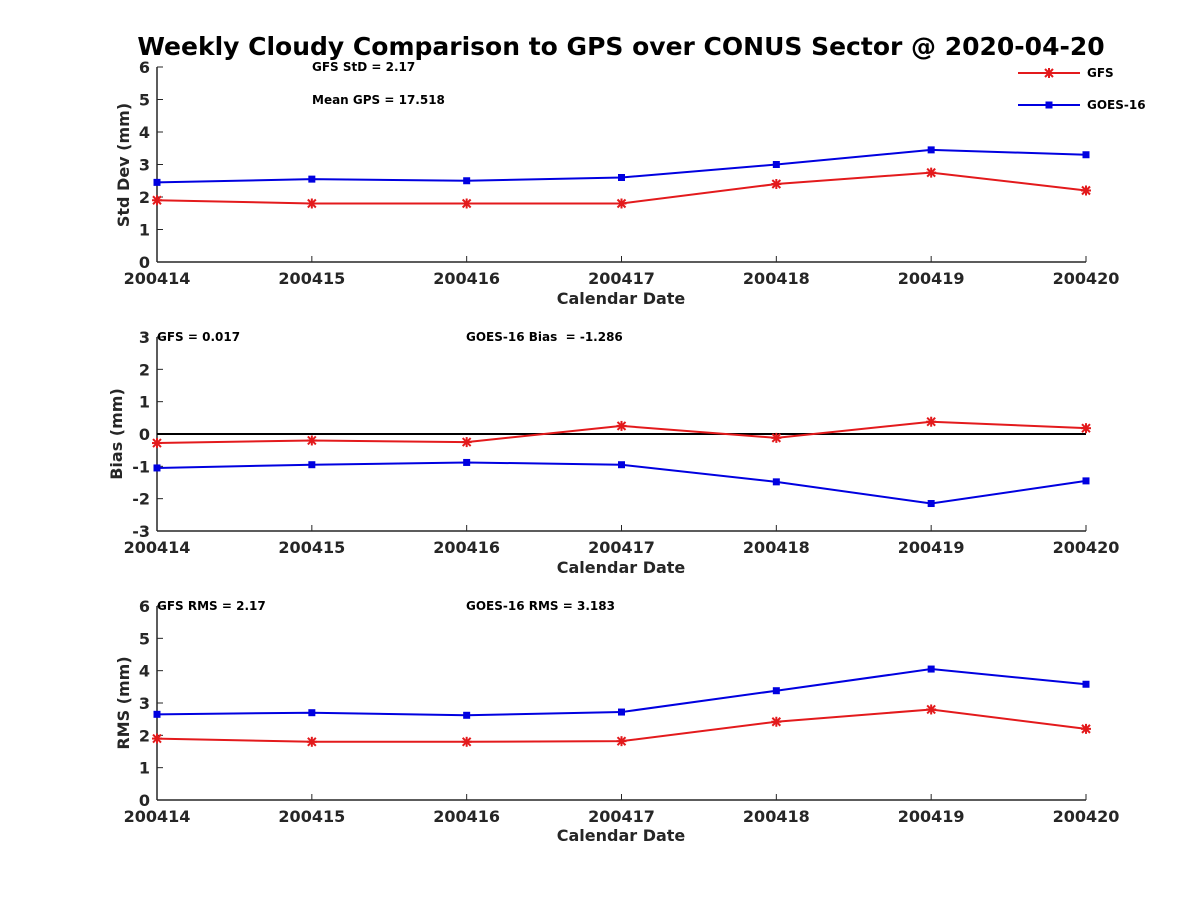 Image resolution: width=1200 pixels, height=900 pixels. What do you see at coordinates (1100, 73) in the screenshot?
I see `legend-gfs-label: GFS` at bounding box center [1100, 73].